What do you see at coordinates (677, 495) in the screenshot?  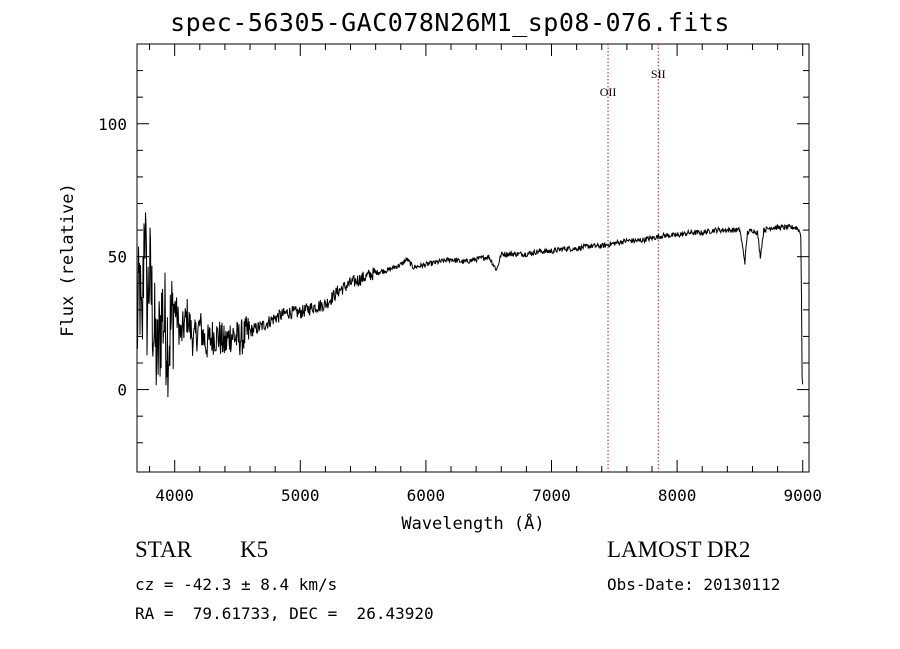 I see `x-tick-label: 8000` at bounding box center [677, 495].